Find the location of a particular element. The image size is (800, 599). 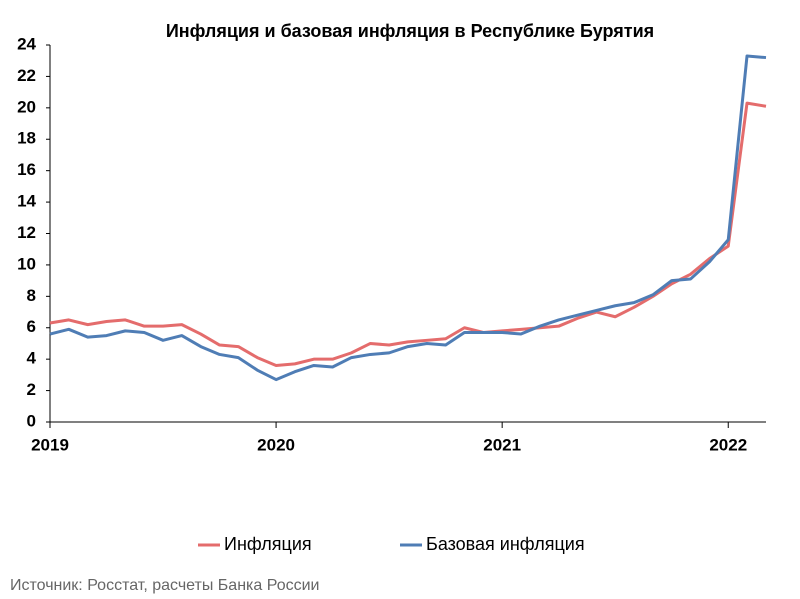

x-tick-label: 2020 is located at coordinates (276, 444).